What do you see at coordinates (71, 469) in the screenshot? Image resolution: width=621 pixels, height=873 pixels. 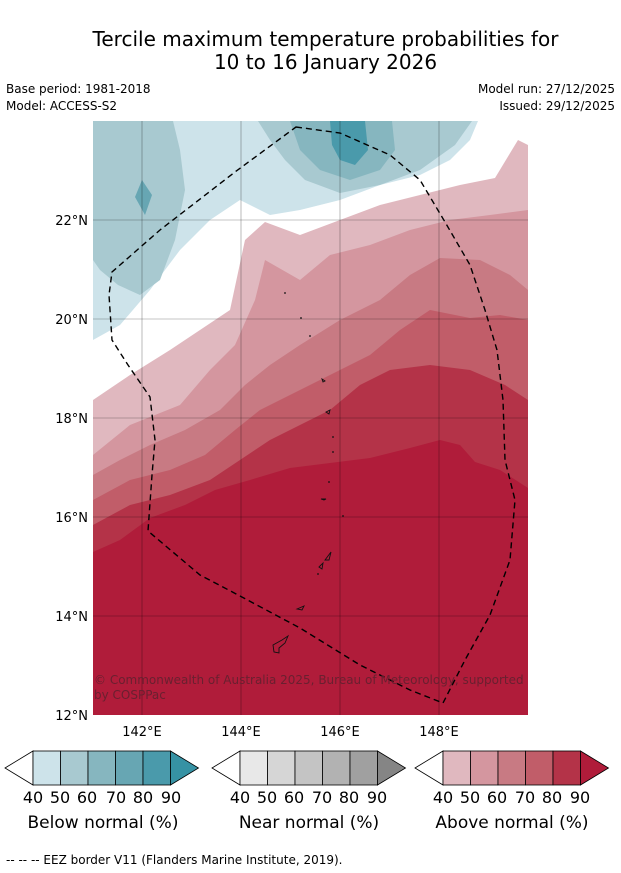 I see `latitude-labels: 22°N 20°N 18°N 16°N 14°N 12°N` at bounding box center [71, 469].